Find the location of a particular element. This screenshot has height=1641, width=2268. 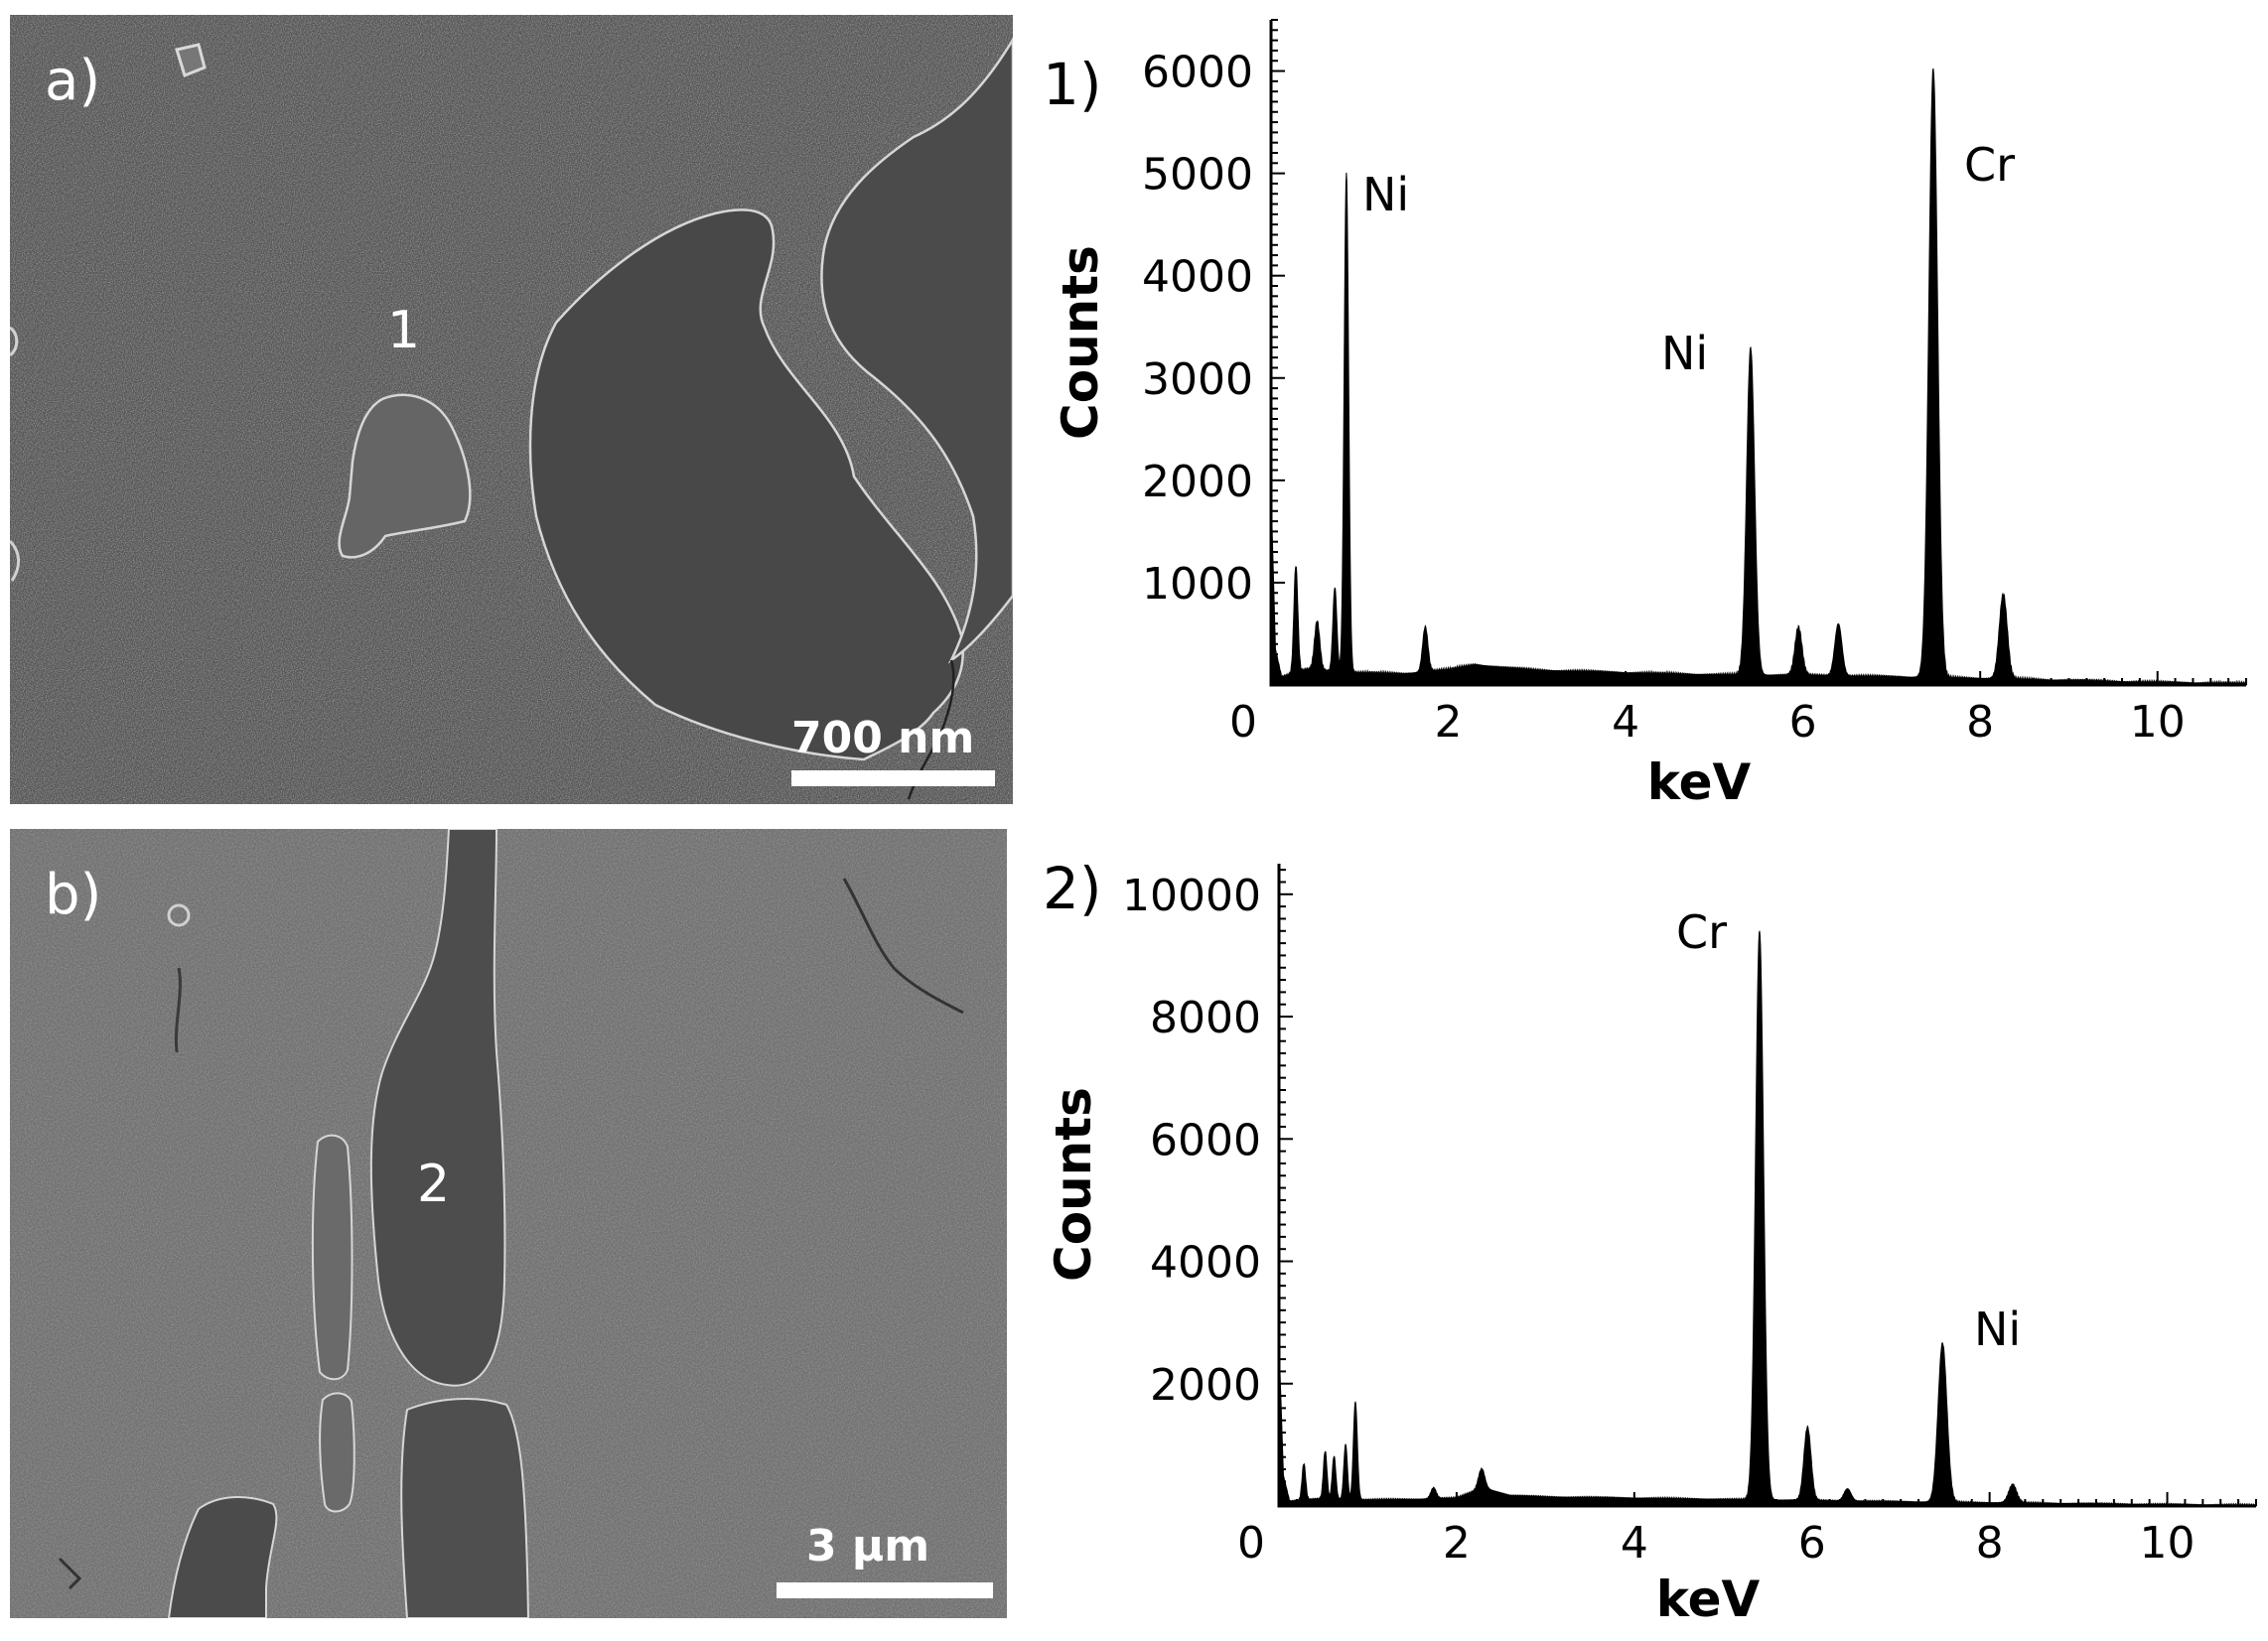

y-tick-label: 1000 is located at coordinates (1197, 584).